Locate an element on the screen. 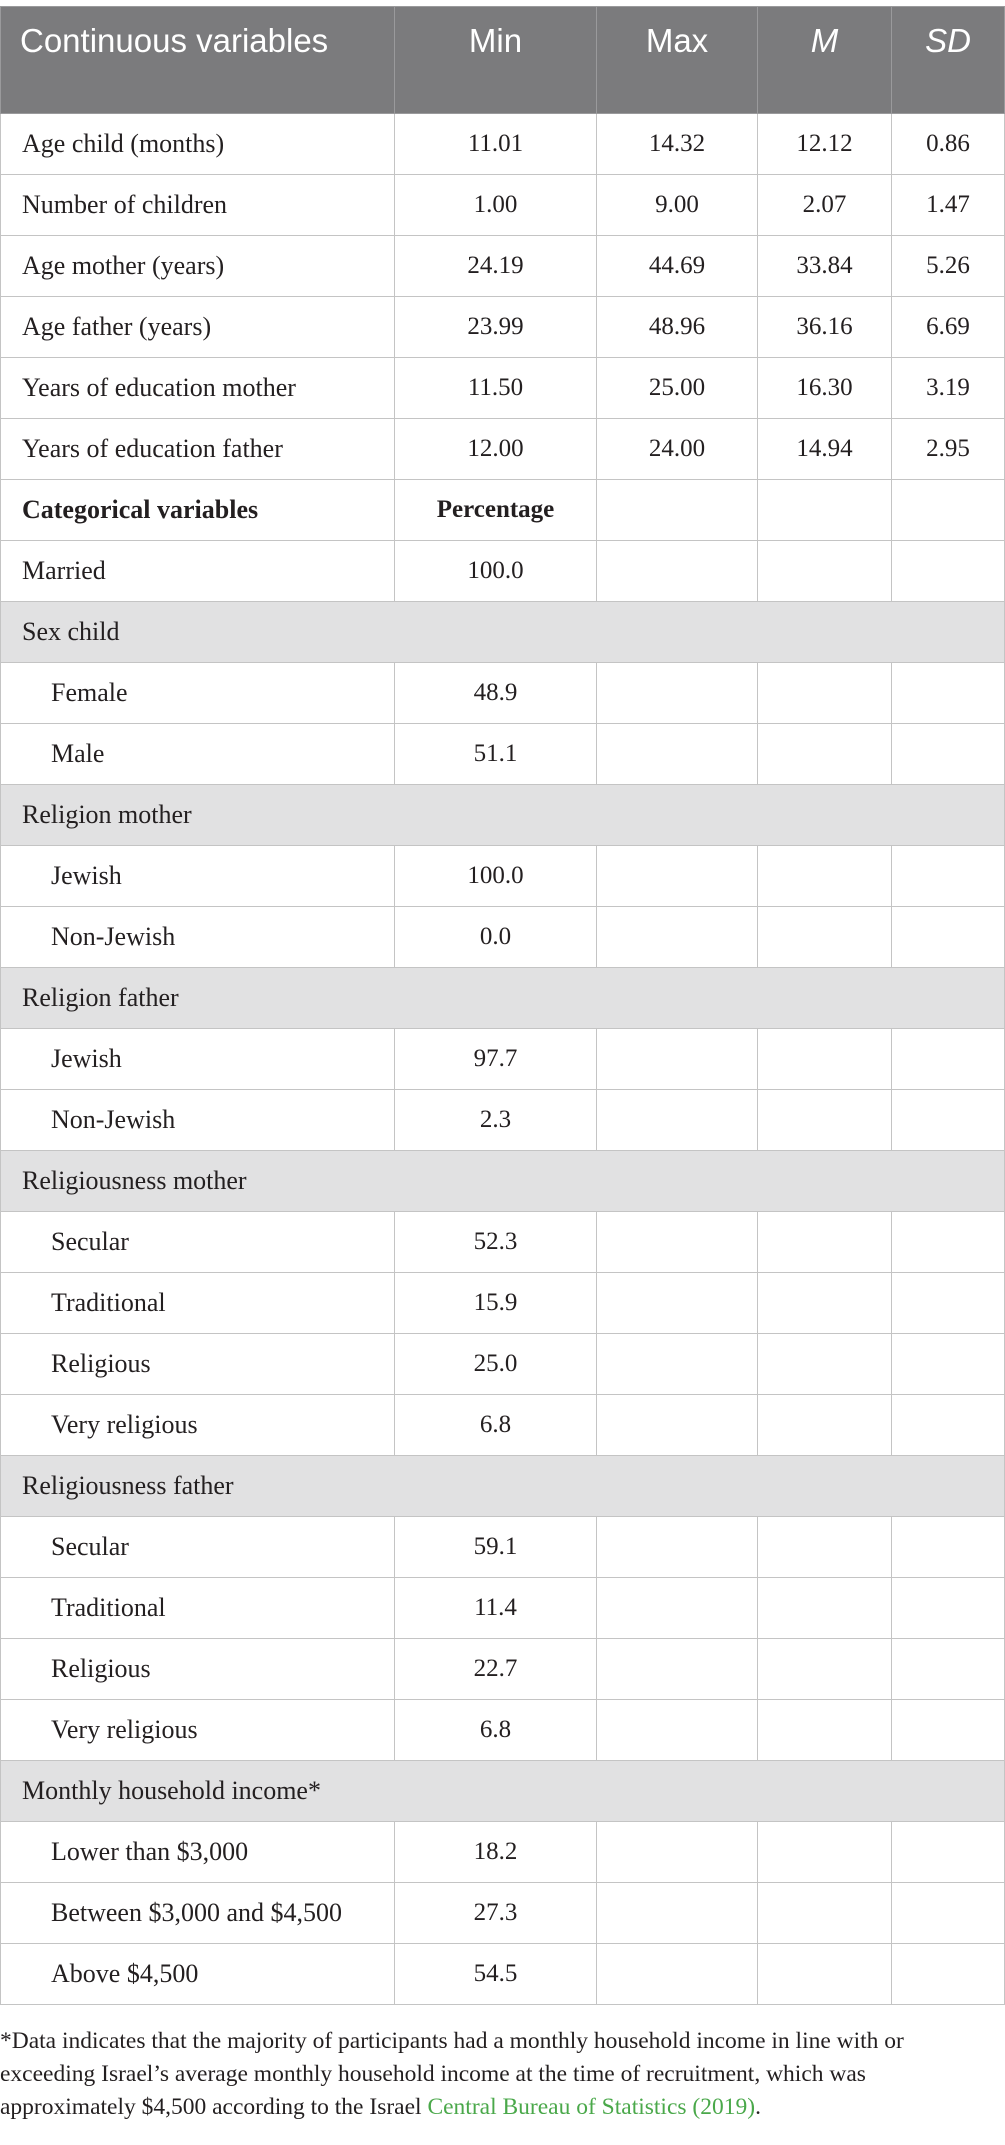 Image resolution: width=1005 pixels, height=2145 pixels. table-row: Jewish 97.7 is located at coordinates (502, 1059).